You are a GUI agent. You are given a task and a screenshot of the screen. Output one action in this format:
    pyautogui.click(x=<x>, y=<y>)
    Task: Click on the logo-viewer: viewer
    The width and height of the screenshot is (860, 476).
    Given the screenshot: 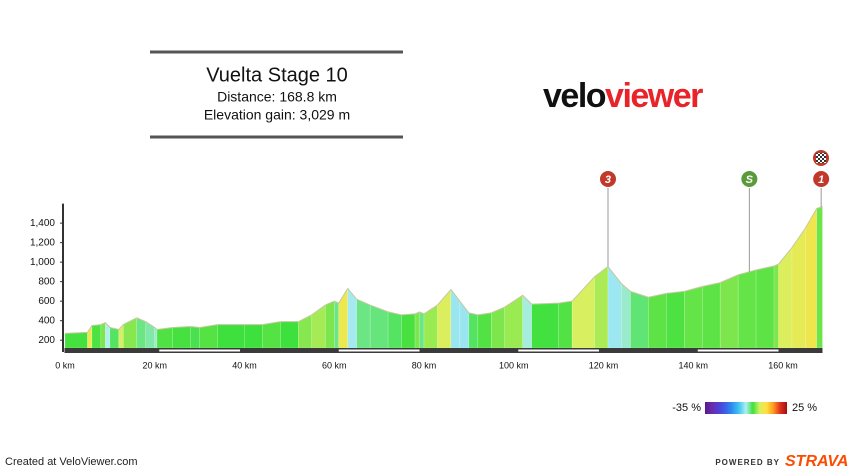 What is the action you would take?
    pyautogui.click(x=654, y=96)
    